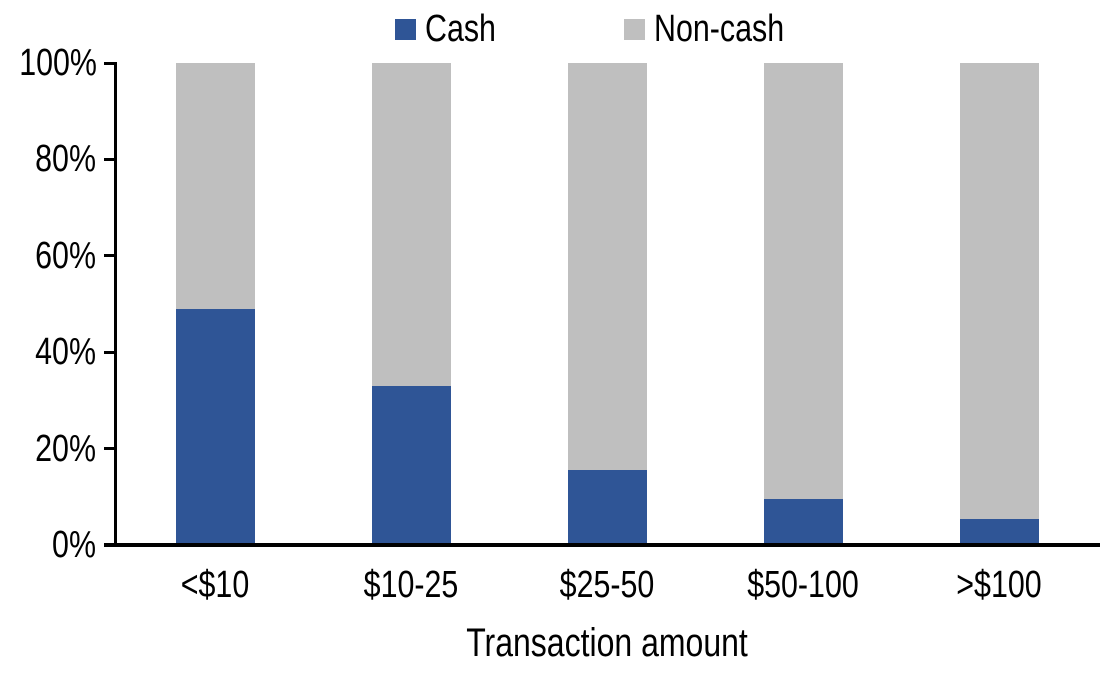  I want to click on non-cash-legend-swatch-icon, so click(635, 29).